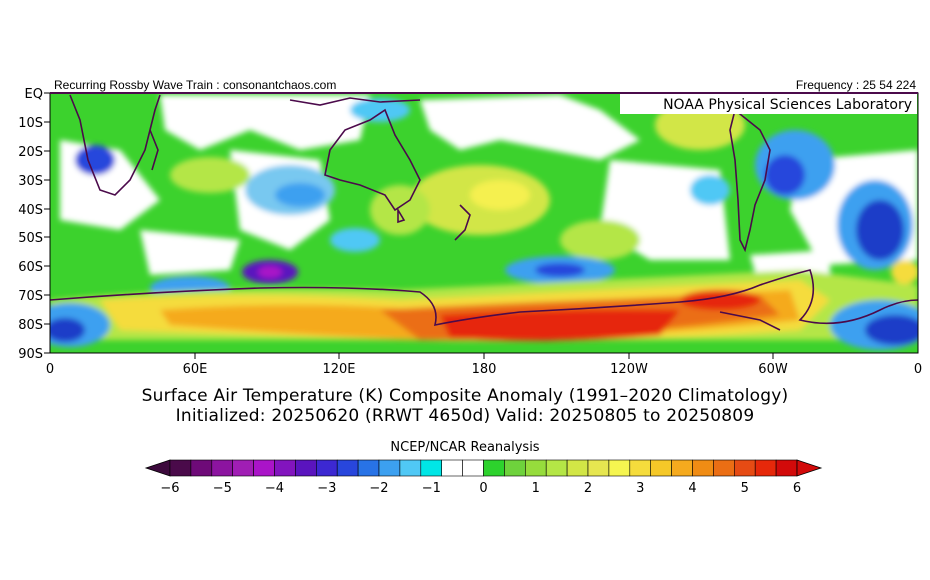 The height and width of the screenshot is (580, 930). I want to click on lat-label-60s: 60S, so click(30, 267).